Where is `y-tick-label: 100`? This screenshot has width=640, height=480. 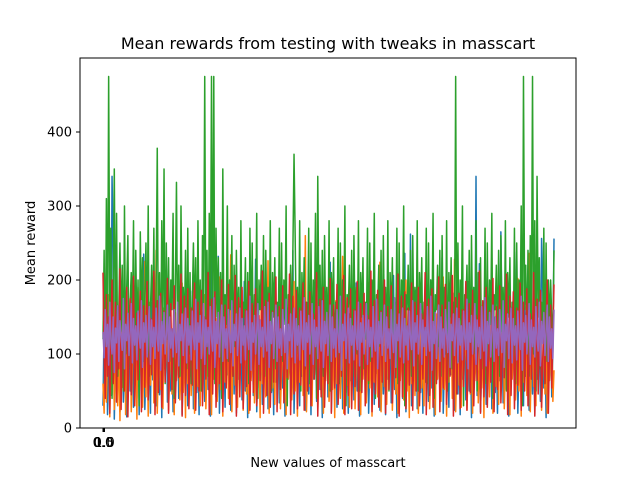 y-tick-label: 100 is located at coordinates (59, 355).